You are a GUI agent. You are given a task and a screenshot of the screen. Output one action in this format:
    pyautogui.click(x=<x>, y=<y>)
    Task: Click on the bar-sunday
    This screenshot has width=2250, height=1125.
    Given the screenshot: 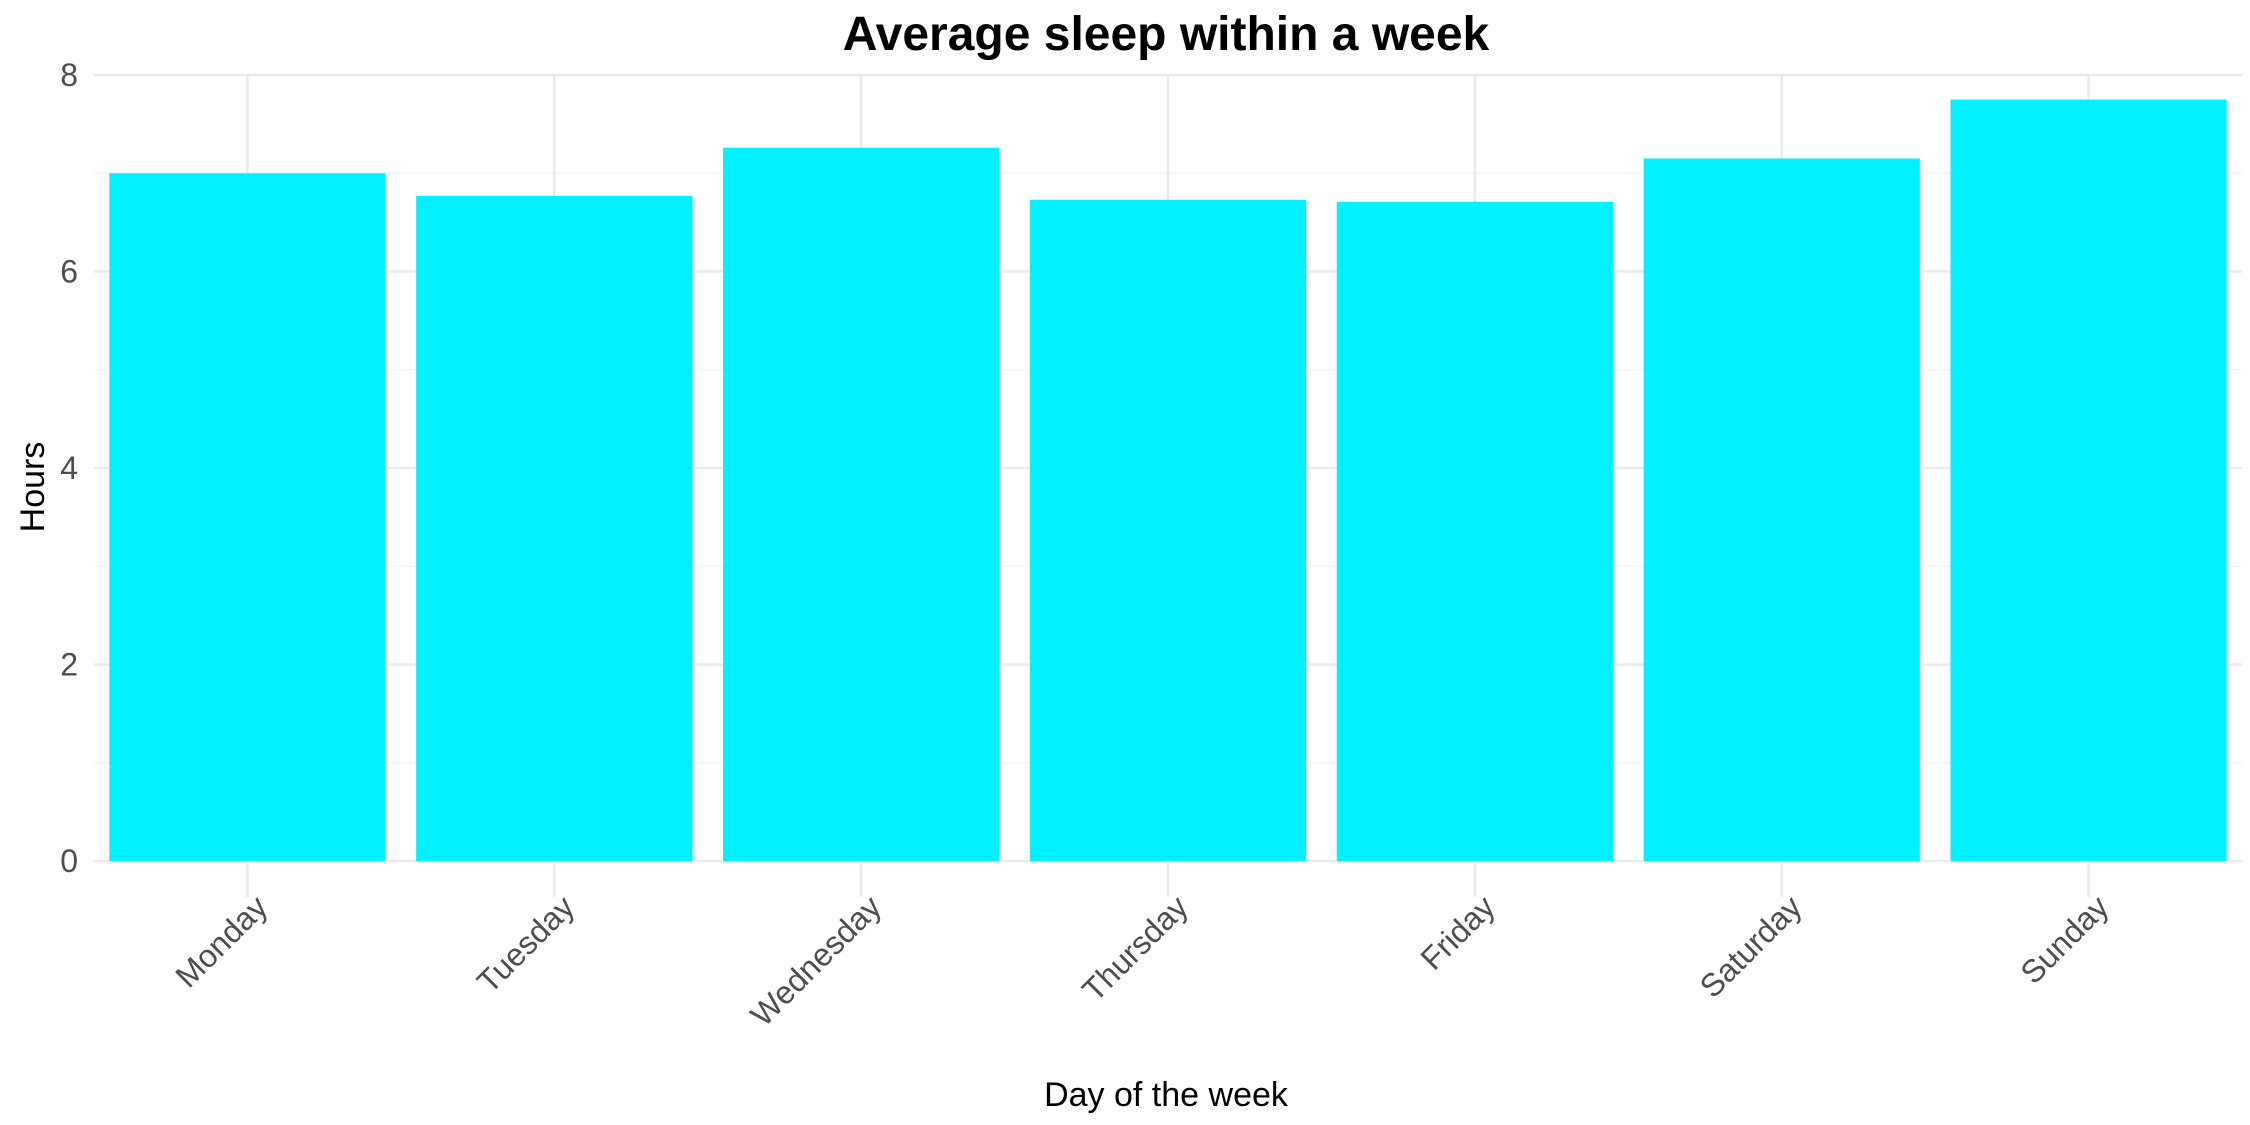 What is the action you would take?
    pyautogui.click(x=2088, y=480)
    